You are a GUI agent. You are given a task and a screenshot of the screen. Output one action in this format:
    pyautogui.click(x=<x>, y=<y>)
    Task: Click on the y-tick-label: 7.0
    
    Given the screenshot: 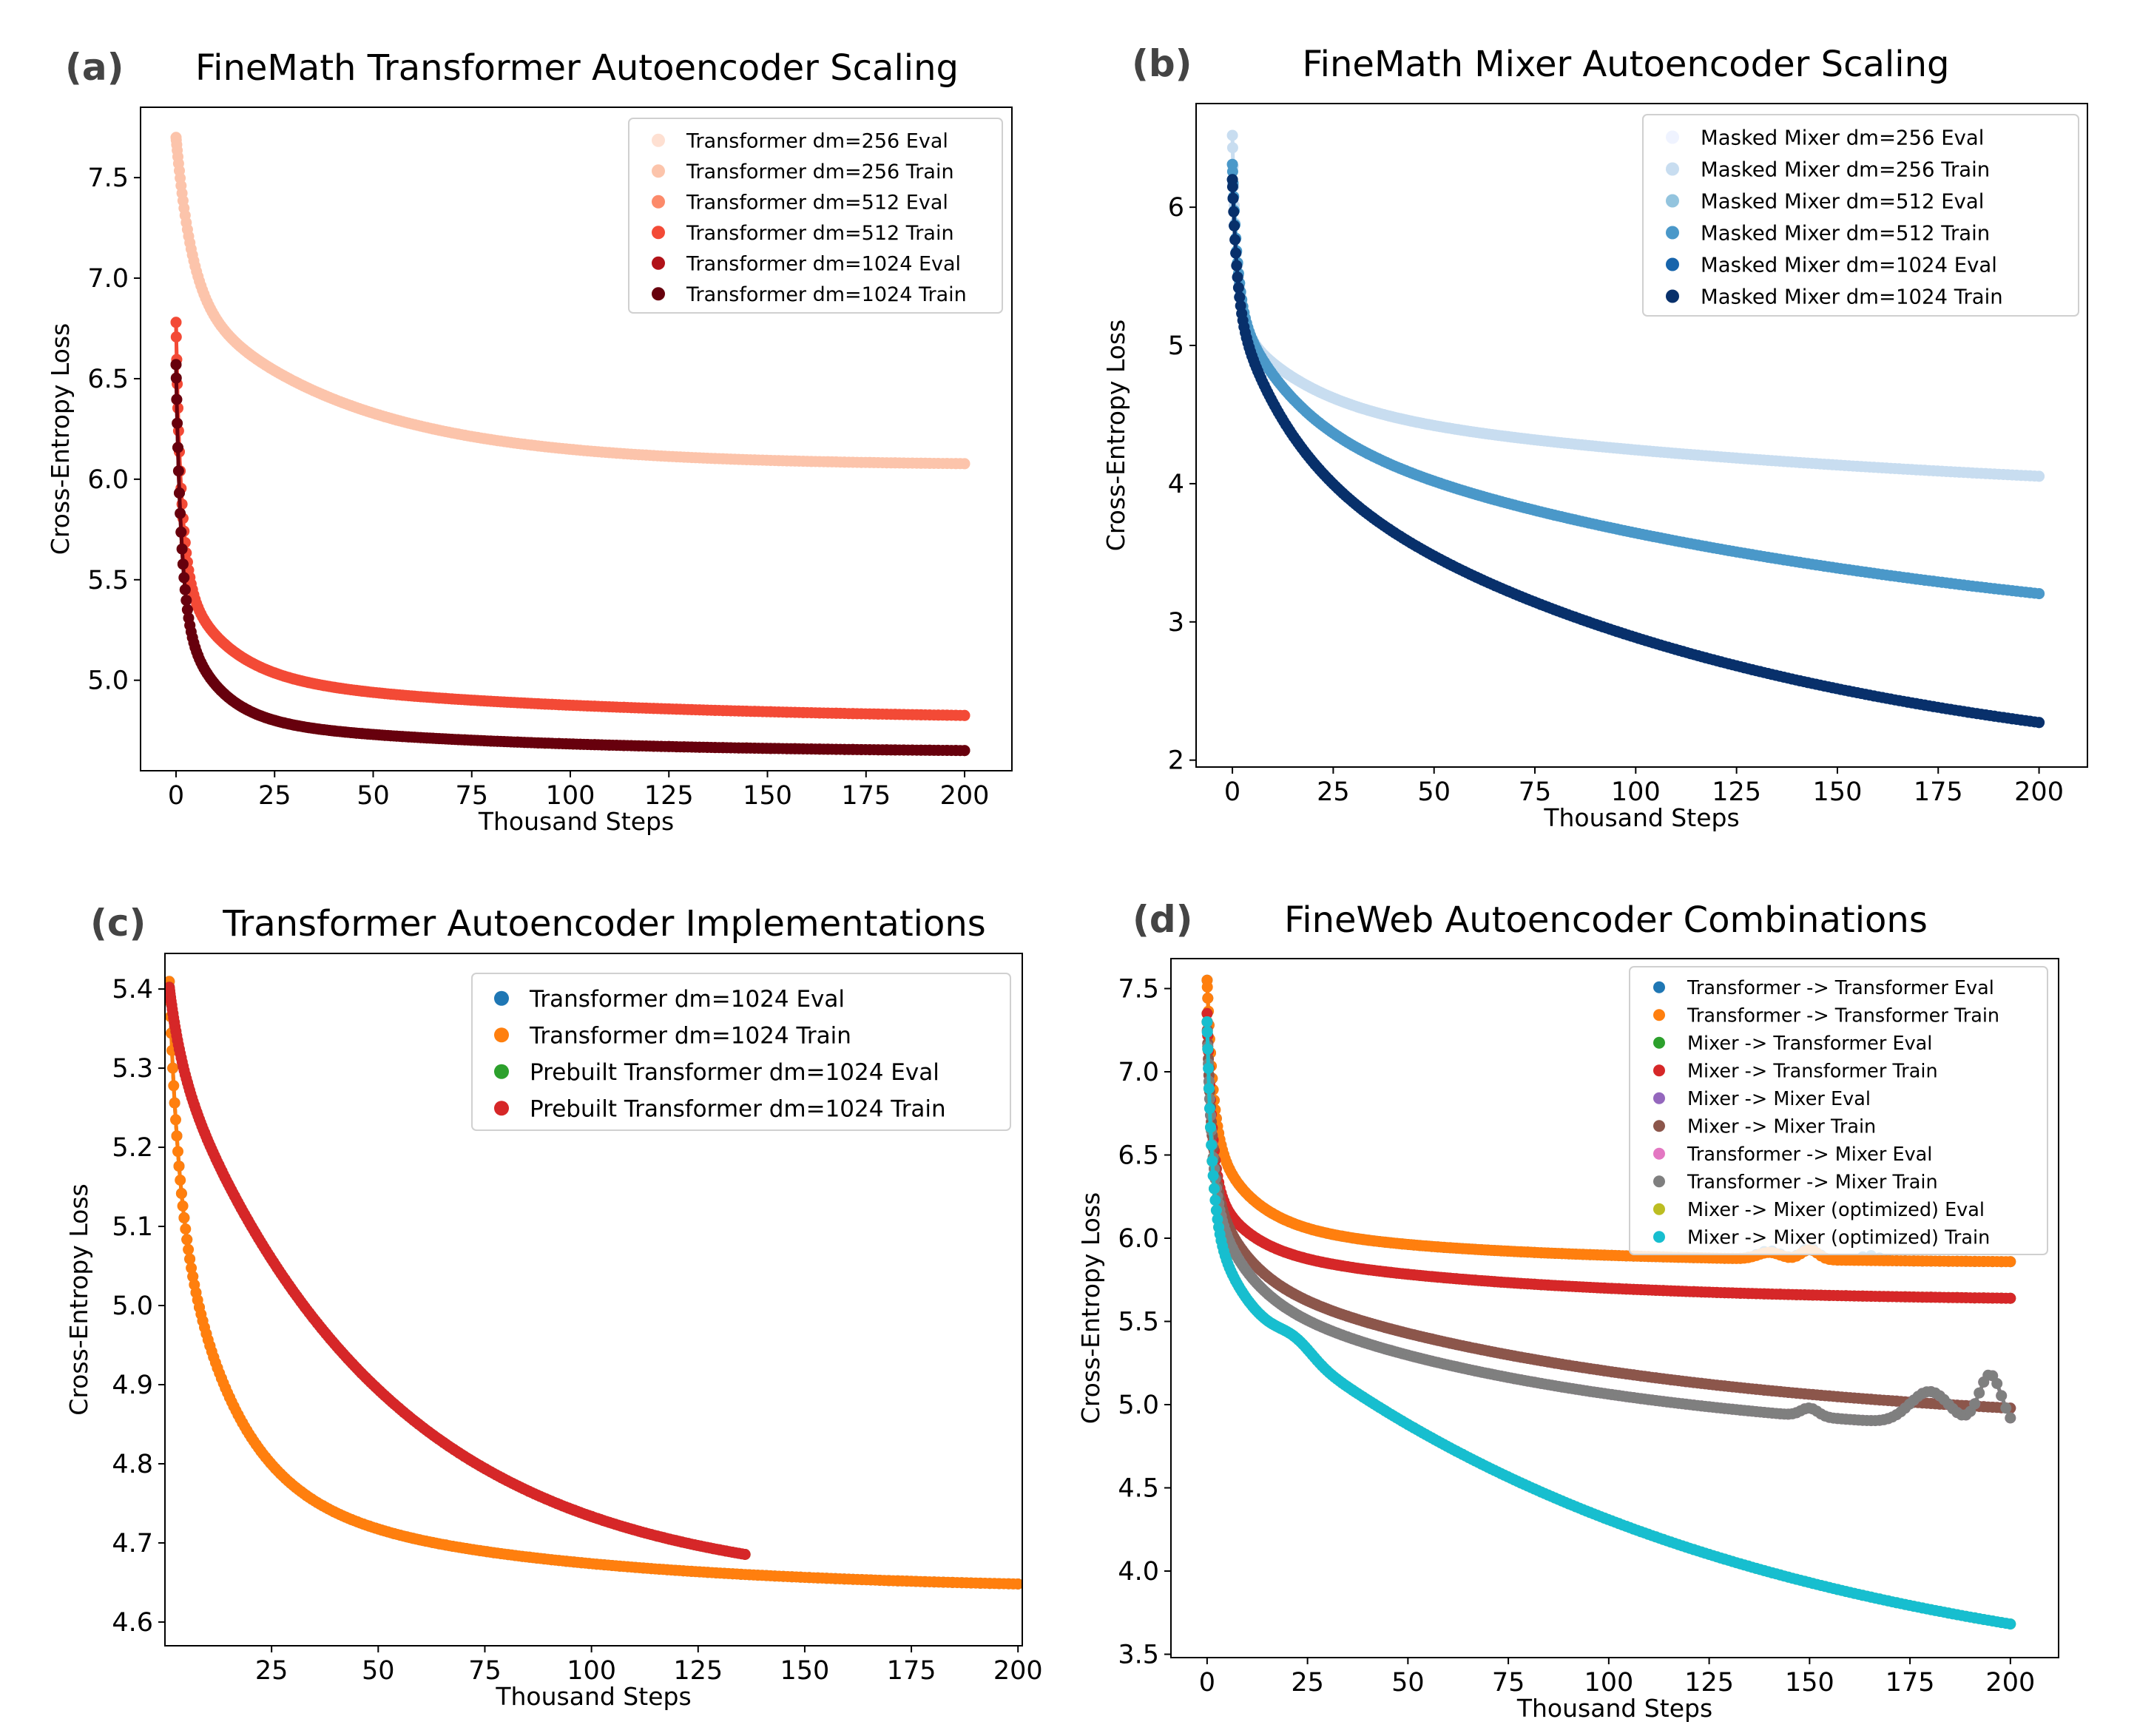 What is the action you would take?
    pyautogui.click(x=108, y=279)
    